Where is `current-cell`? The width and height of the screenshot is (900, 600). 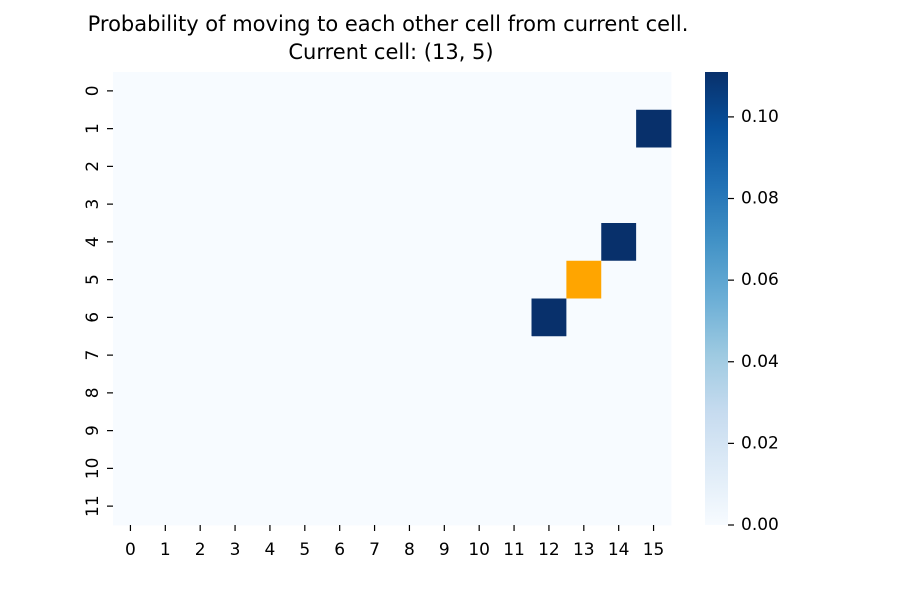
current-cell is located at coordinates (584, 279).